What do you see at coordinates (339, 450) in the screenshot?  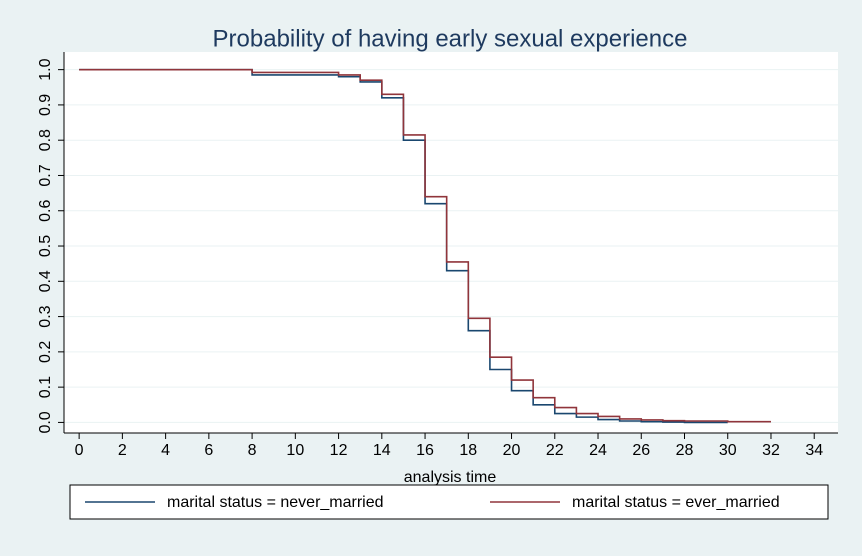 I see `x-tick-label: 12` at bounding box center [339, 450].